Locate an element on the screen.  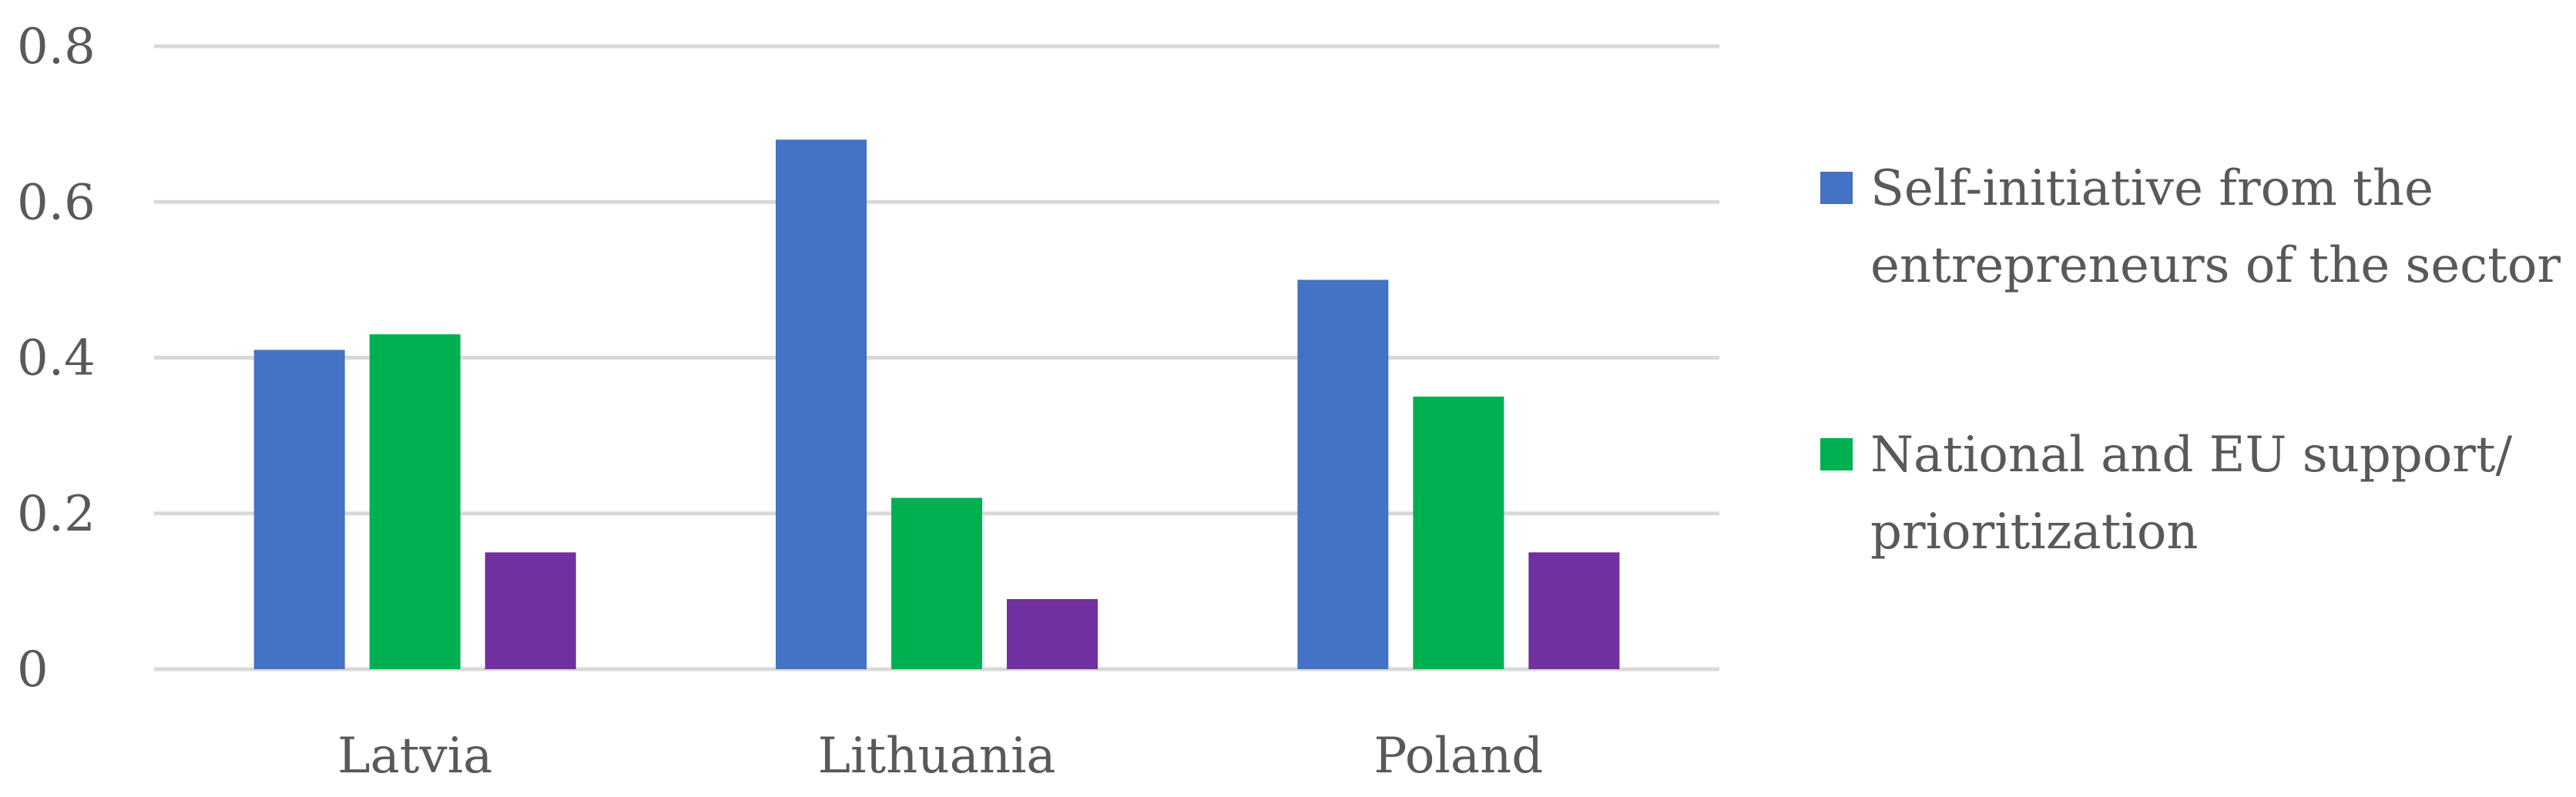
y-axis-ticks: 0 0.2 0.4 0.6 0.8 is located at coordinates (56, 358).